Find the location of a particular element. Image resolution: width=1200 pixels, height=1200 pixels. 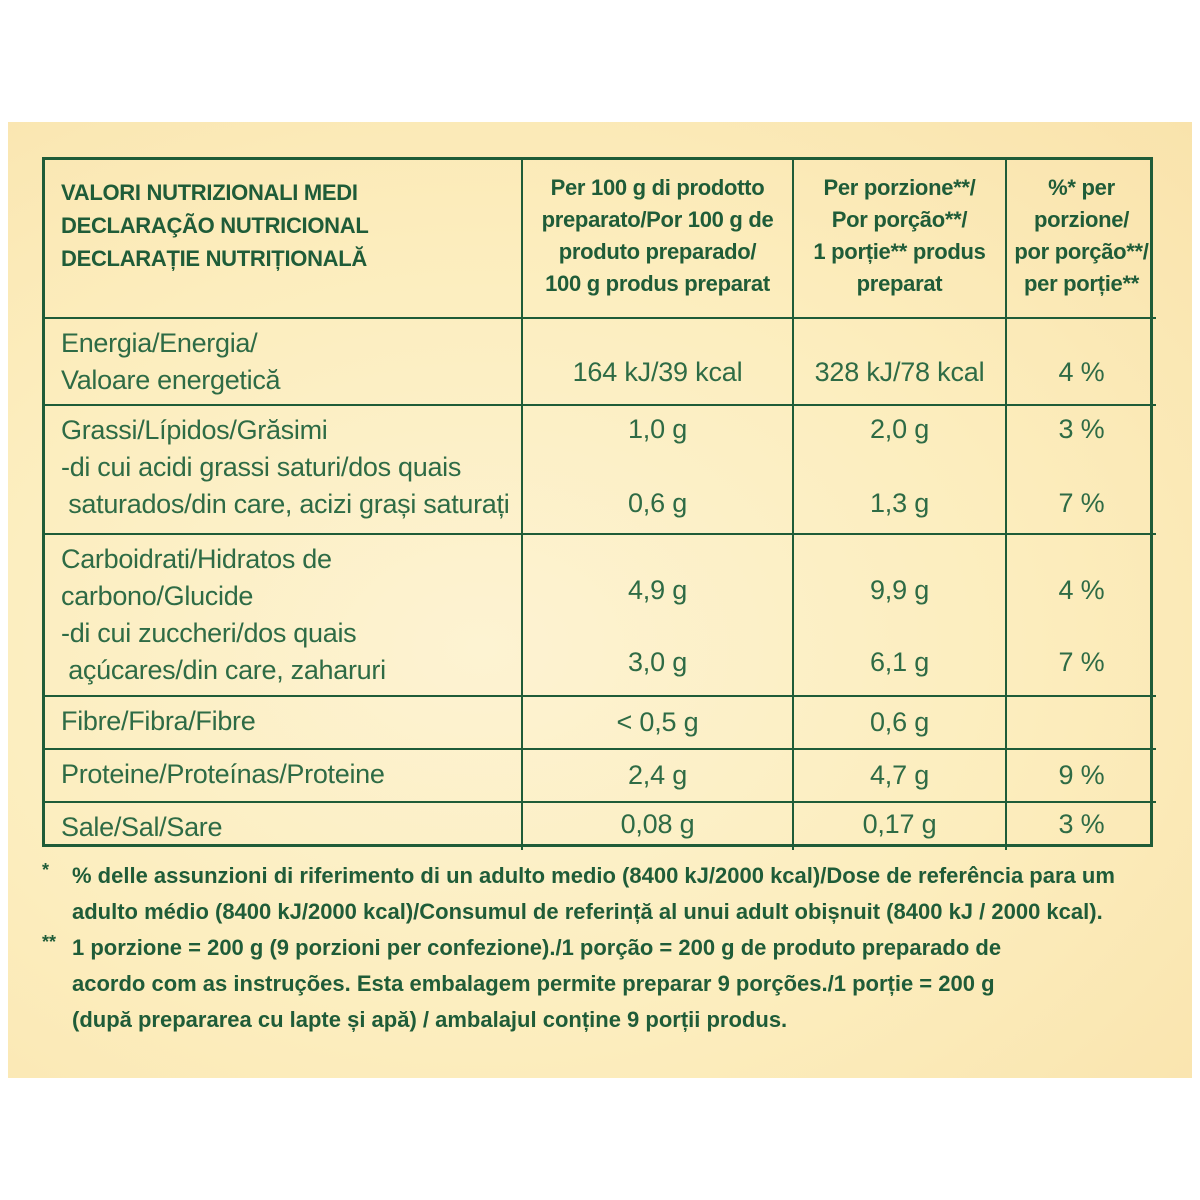

row-fibre-per100: < 0,5 g is located at coordinates (658, 723).